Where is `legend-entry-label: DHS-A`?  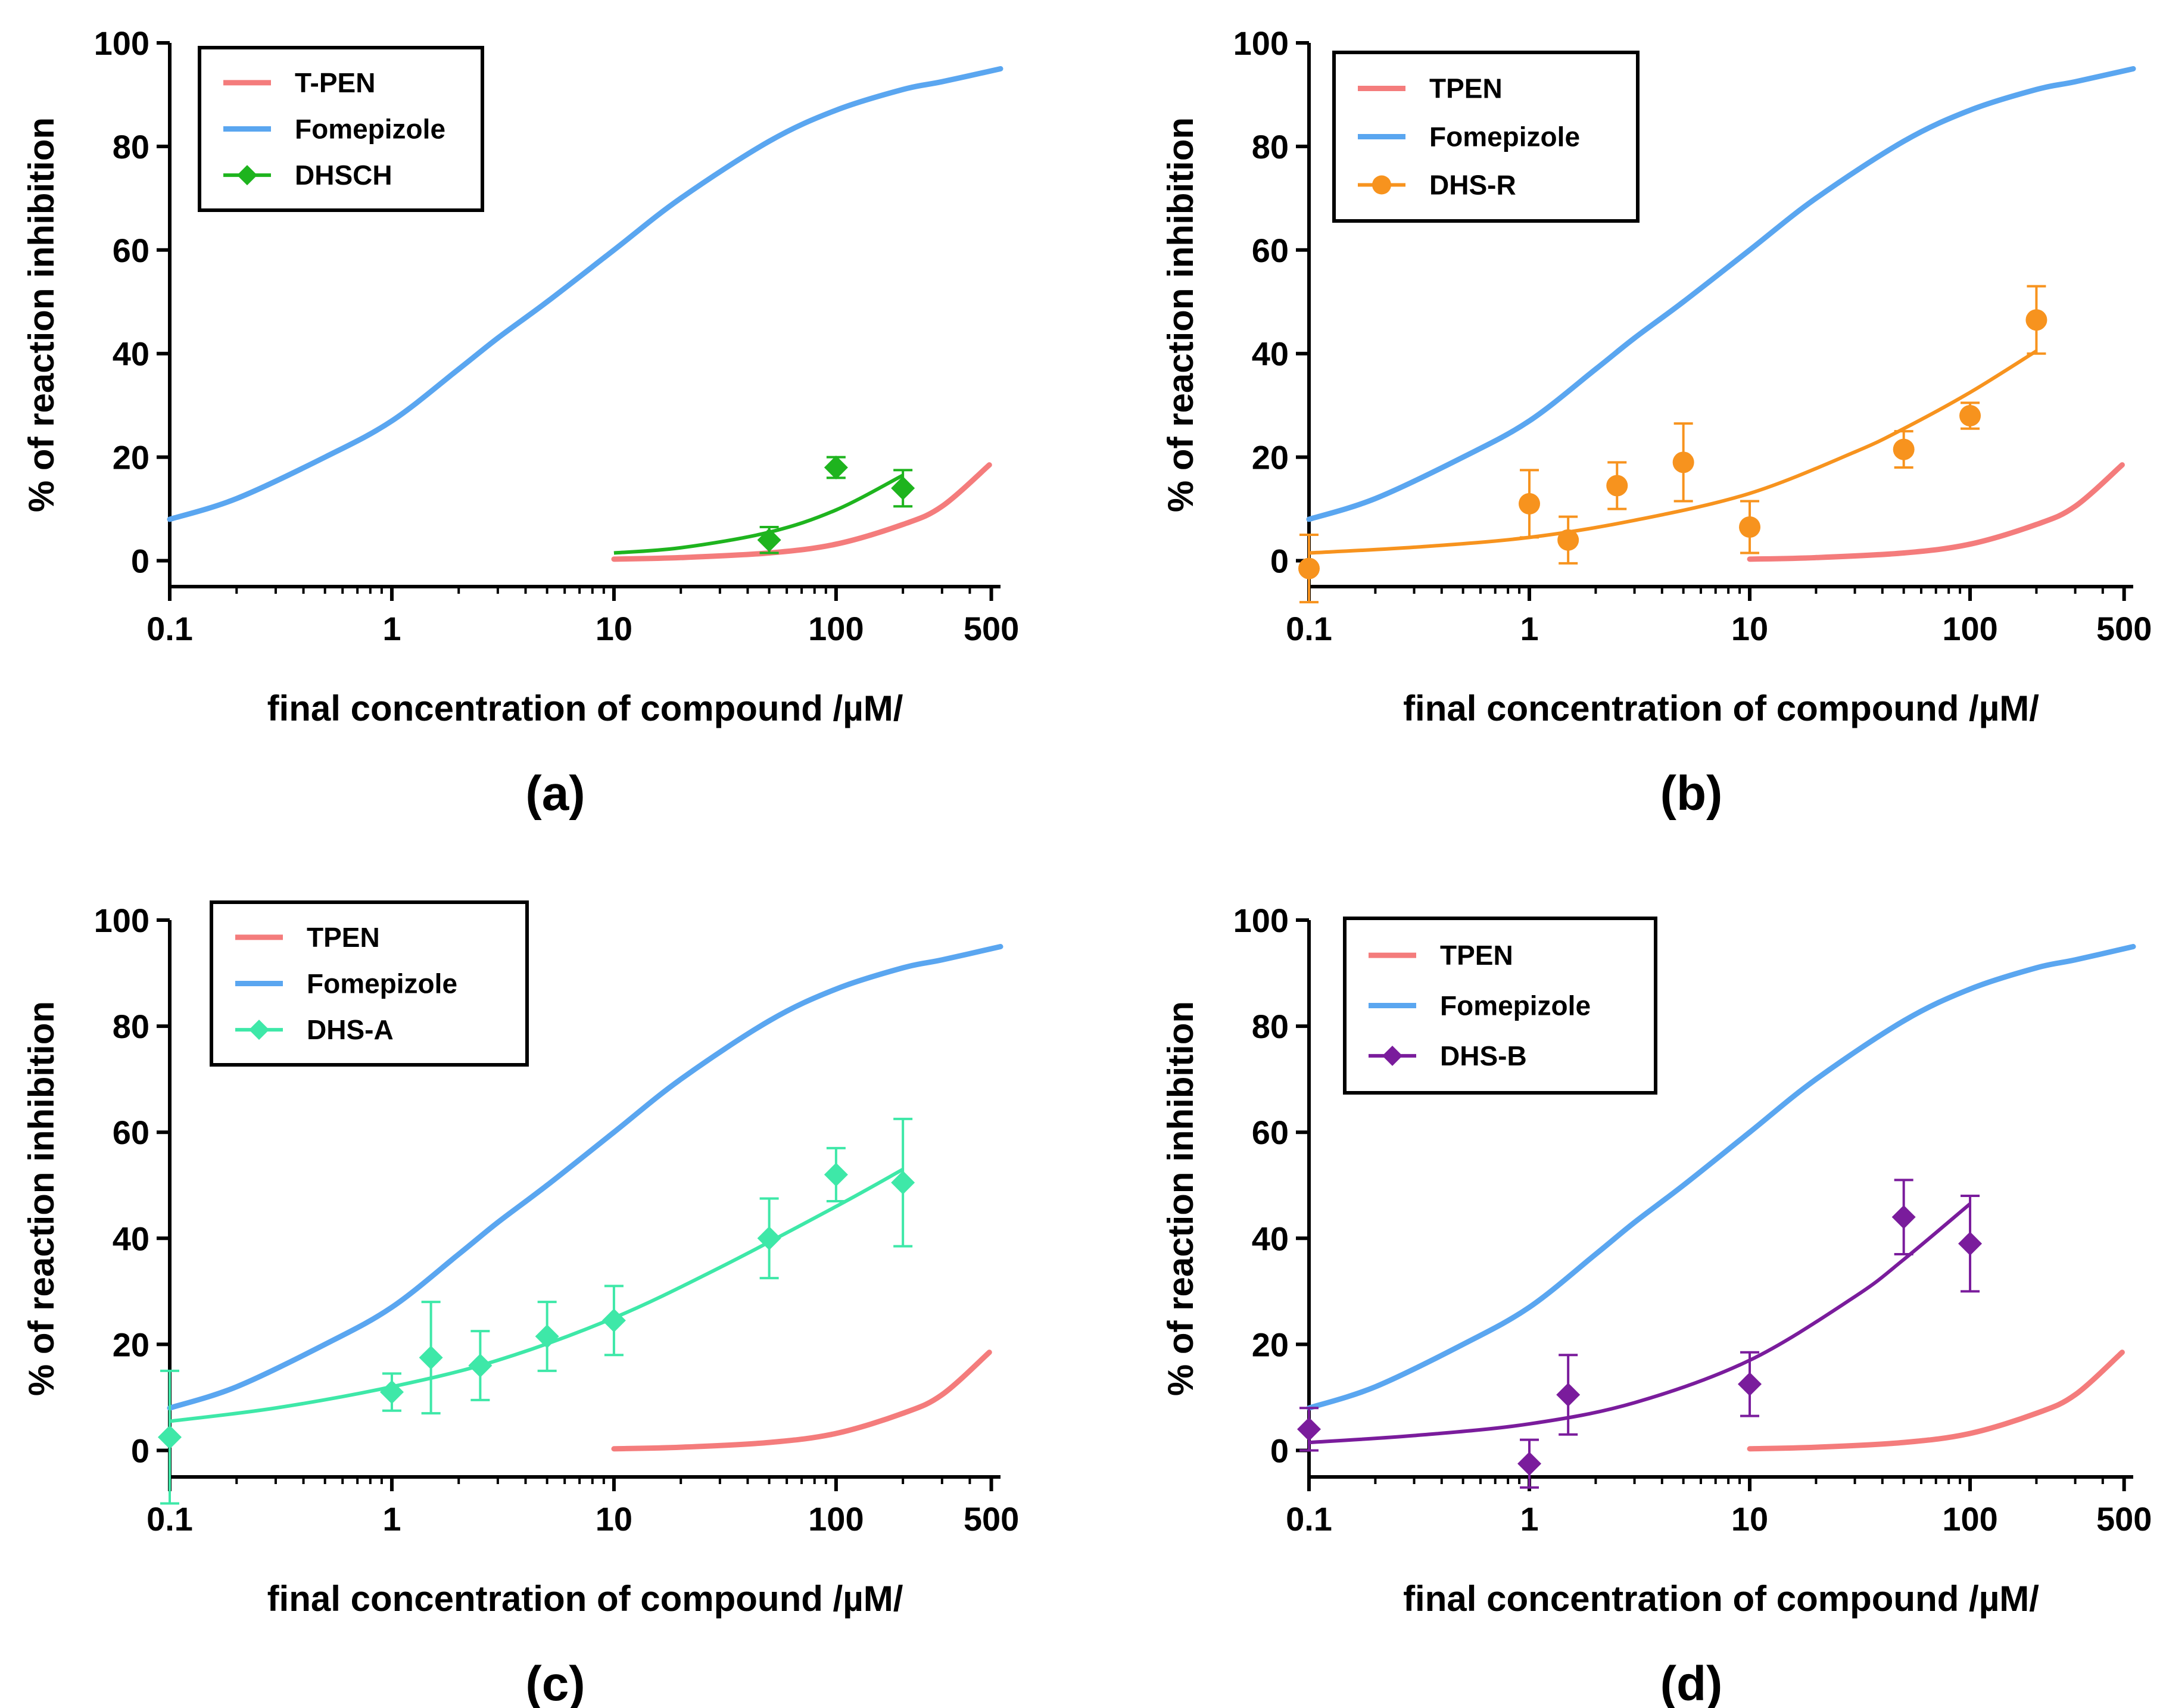 legend-entry-label: DHS-A is located at coordinates (351, 1030).